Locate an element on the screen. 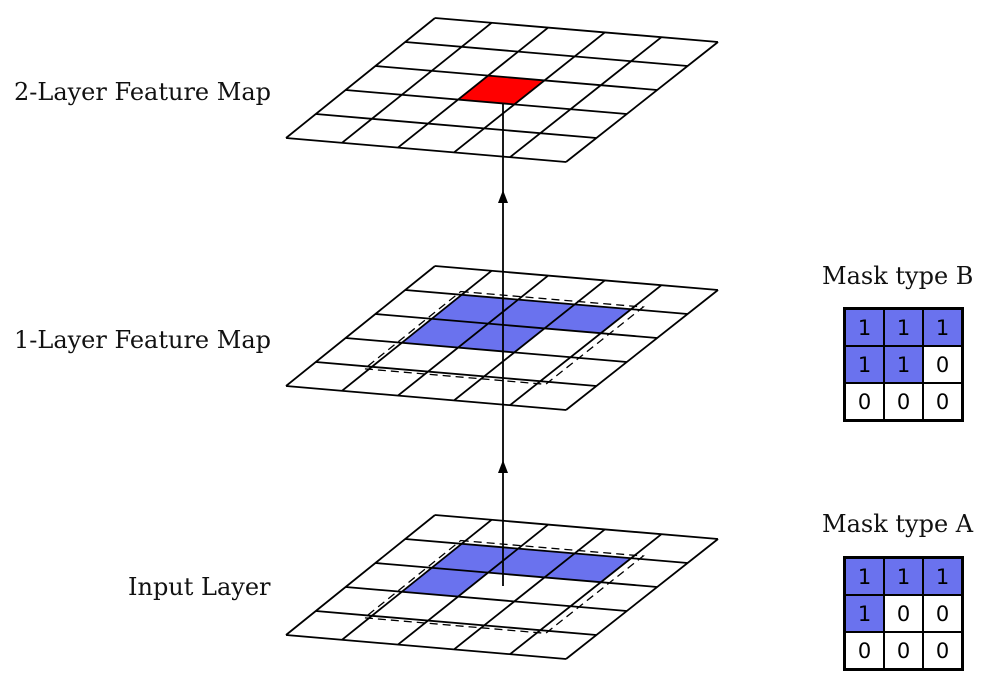  two-layer-feature-map is located at coordinates (502, 90).